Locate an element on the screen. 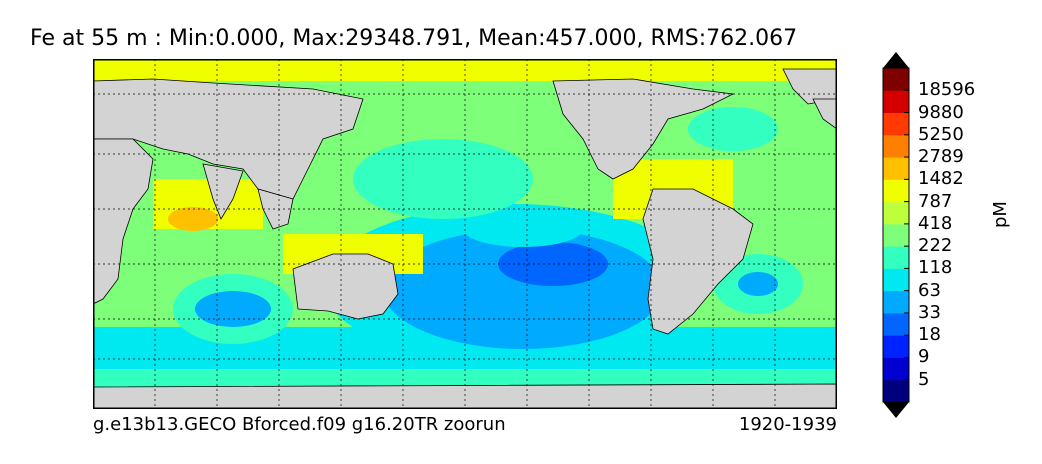  colorbar-tick-label: 9880 is located at coordinates (941, 112).